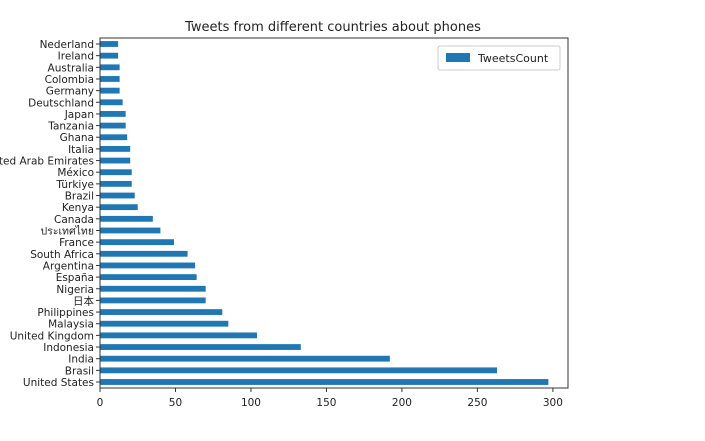 This screenshot has width=705, height=441. What do you see at coordinates (74, 220) in the screenshot?
I see `y-tick-label: Canada` at bounding box center [74, 220].